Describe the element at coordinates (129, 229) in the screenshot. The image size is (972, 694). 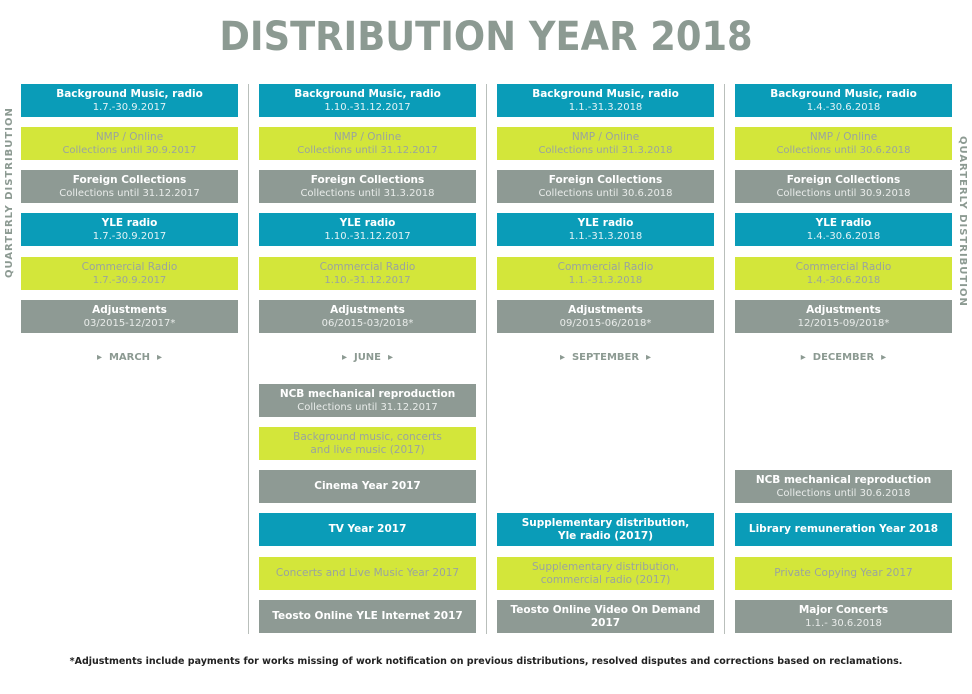
I see `box-yle-radio: YLE radio 1.7.-30.9.2017` at that location.